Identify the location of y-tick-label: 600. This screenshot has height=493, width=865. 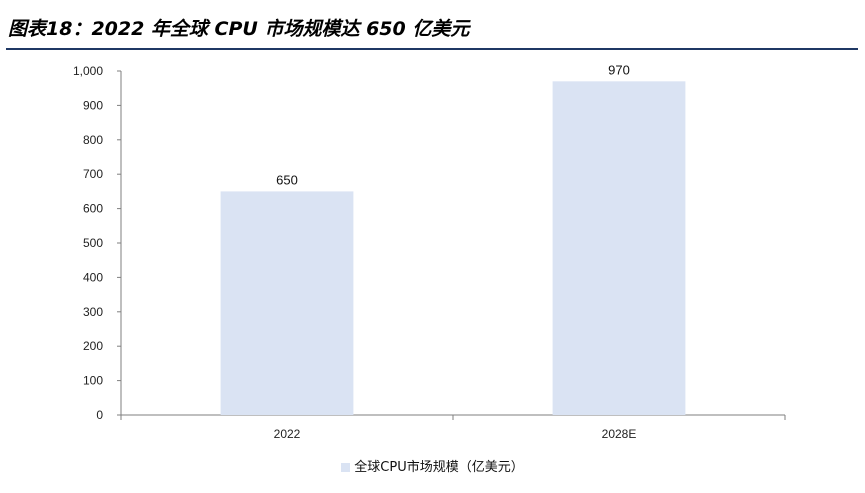
(93, 209).